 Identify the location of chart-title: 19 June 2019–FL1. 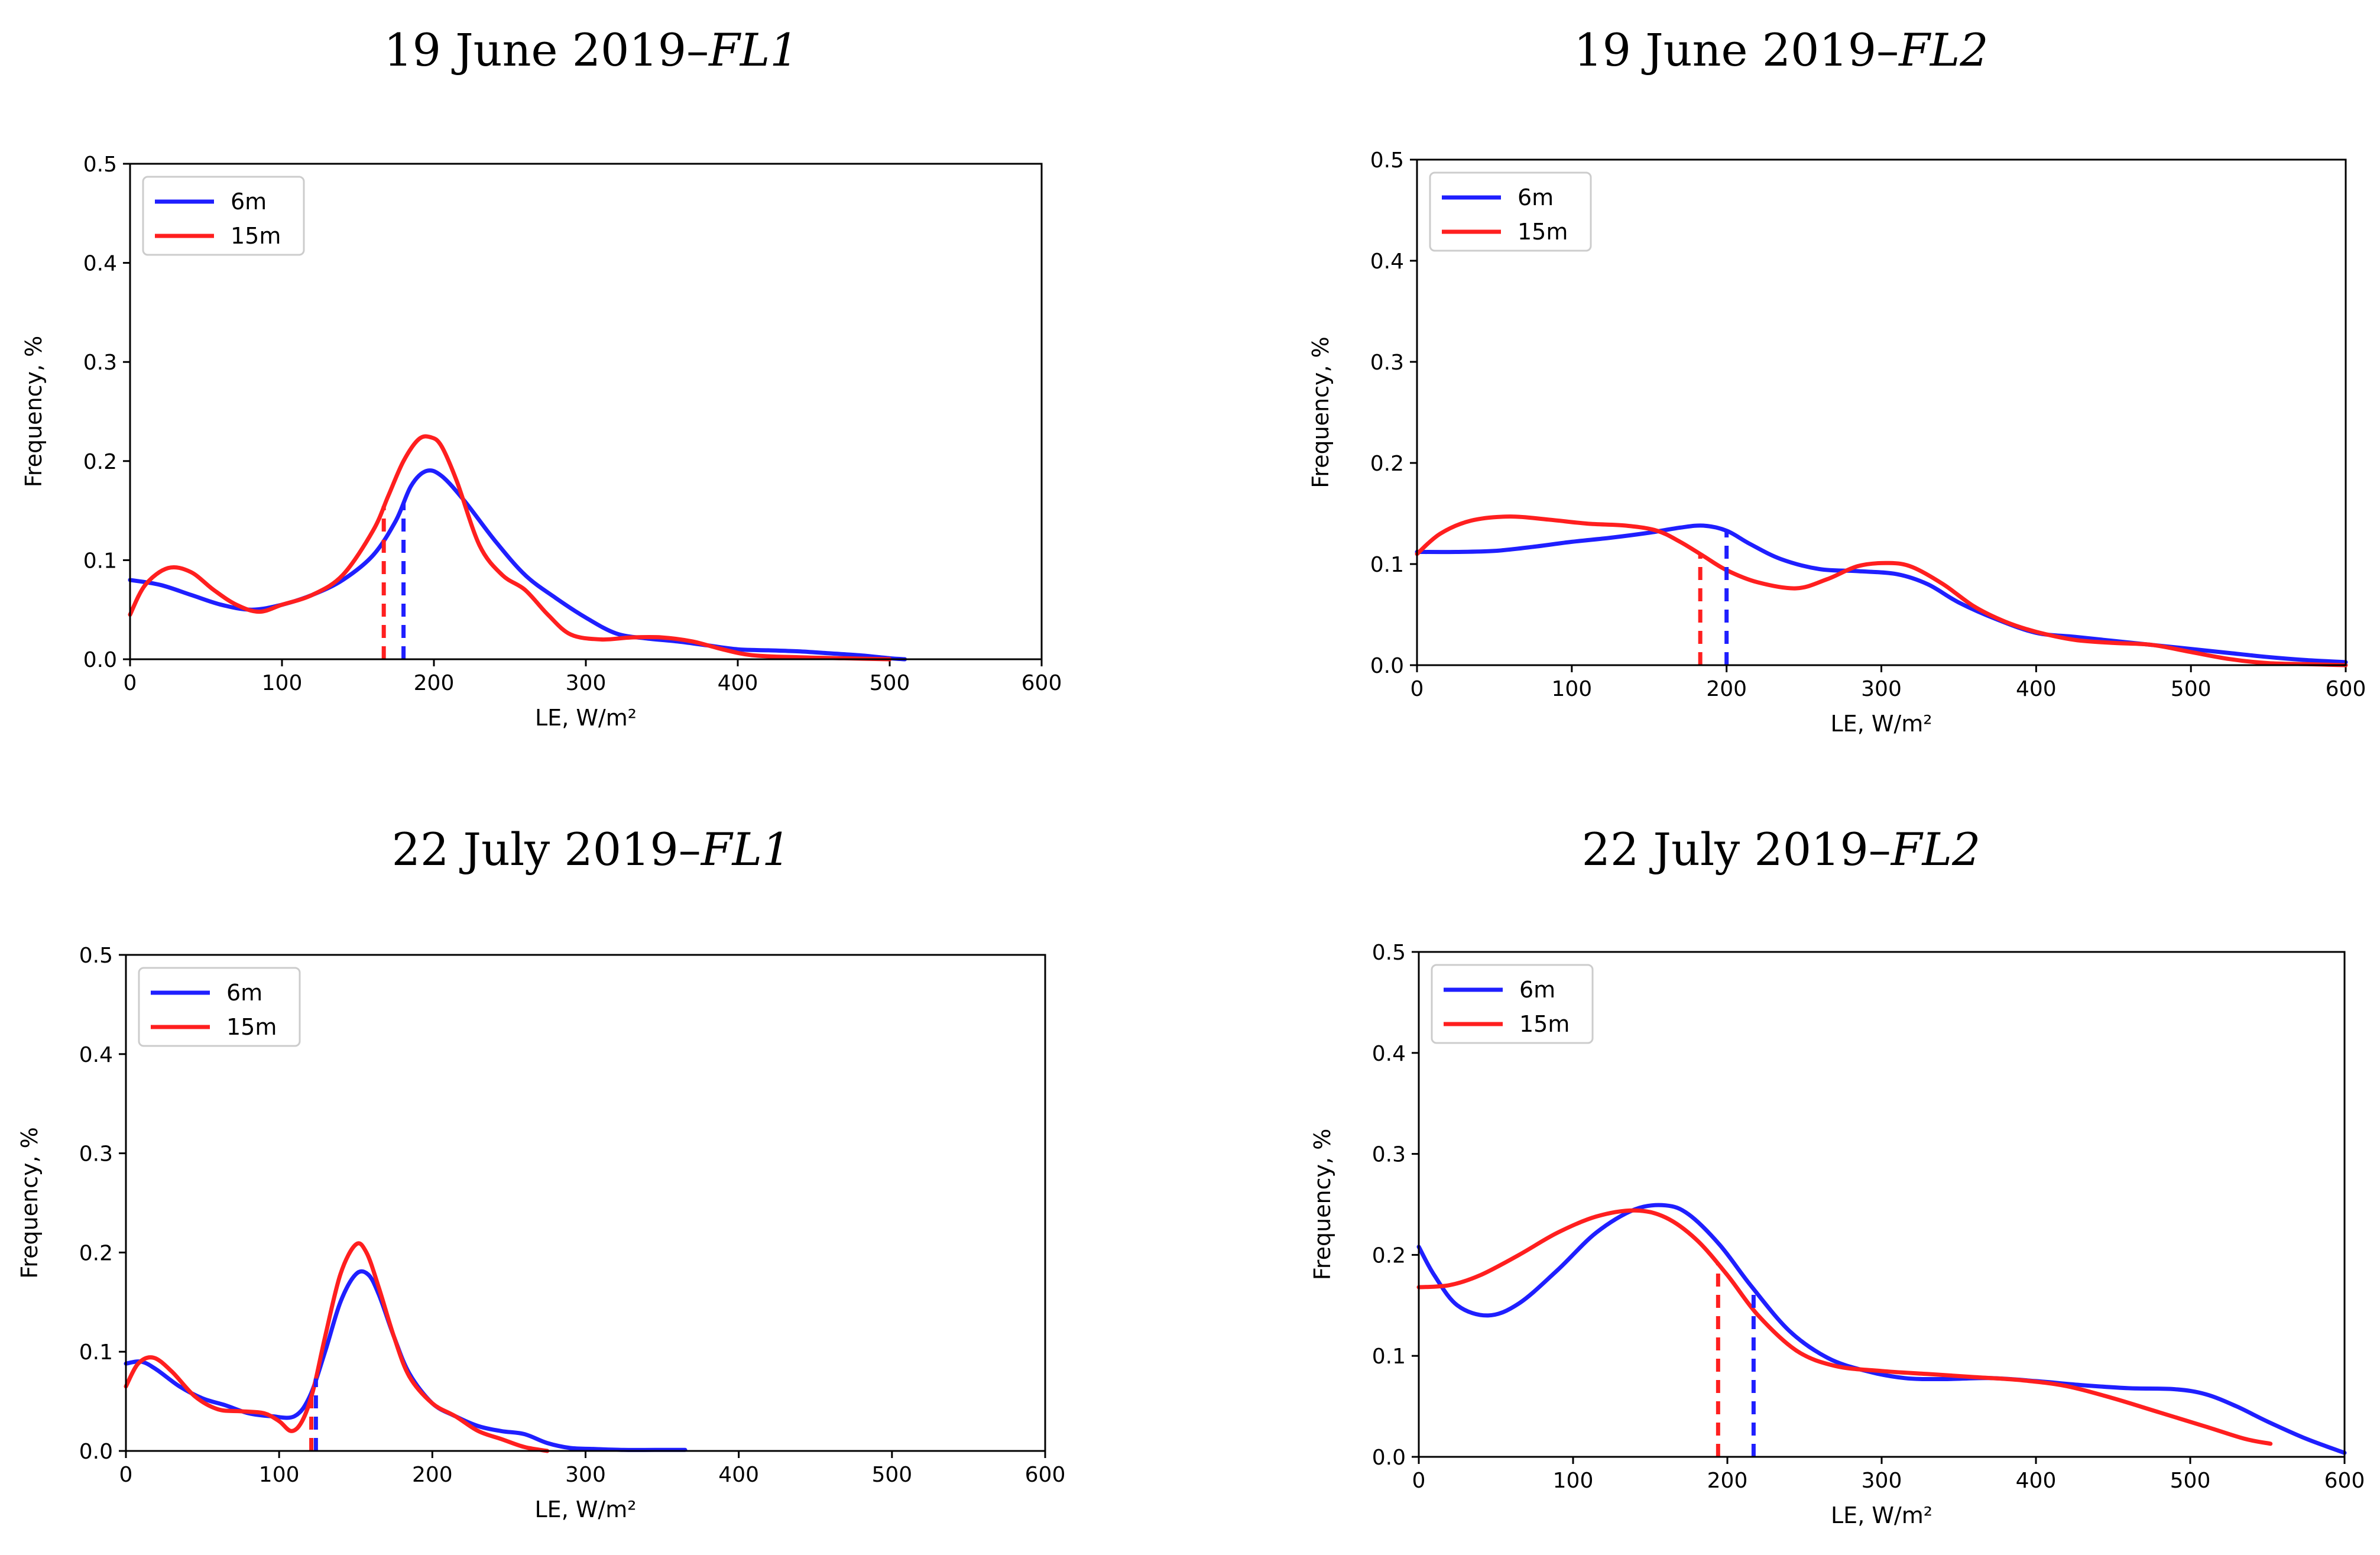
(591, 50).